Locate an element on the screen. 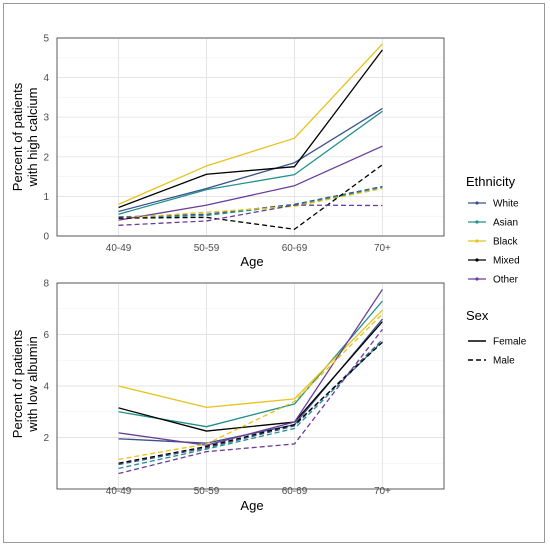  legend-item-other: Other is located at coordinates (493, 280).